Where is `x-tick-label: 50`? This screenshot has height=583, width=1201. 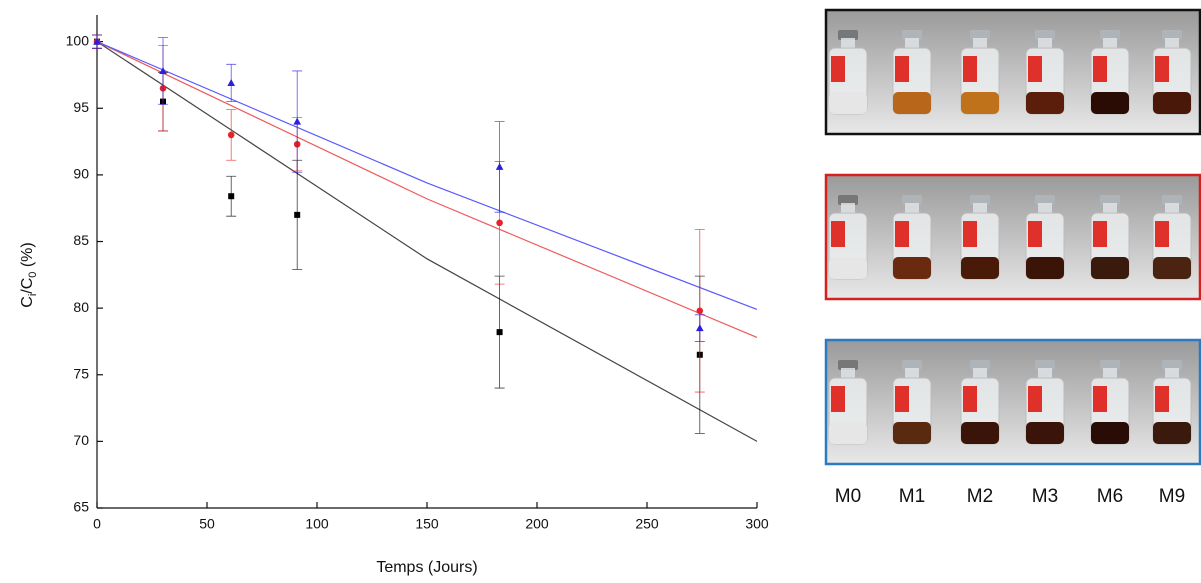
x-tick-label: 50 is located at coordinates (207, 524).